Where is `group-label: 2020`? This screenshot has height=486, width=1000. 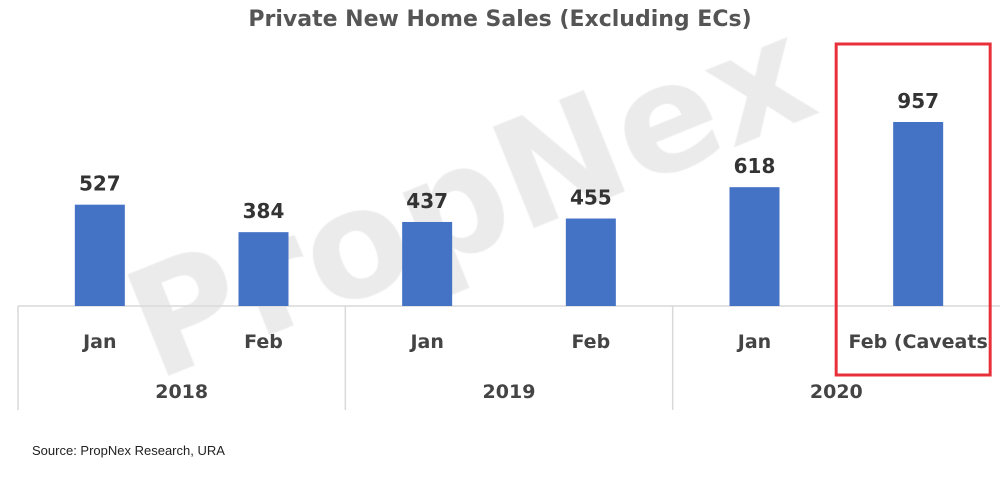
group-label: 2020 is located at coordinates (836, 392).